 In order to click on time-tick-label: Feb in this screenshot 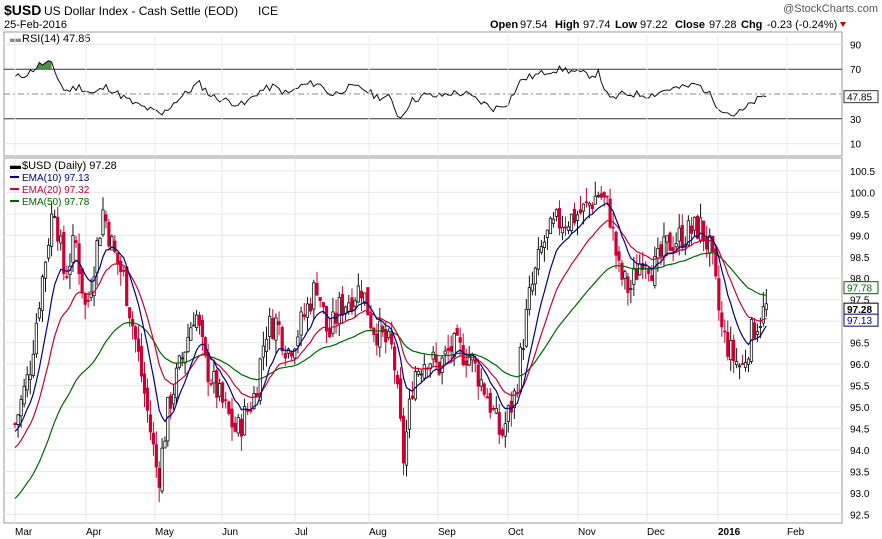, I will do `click(796, 532)`.